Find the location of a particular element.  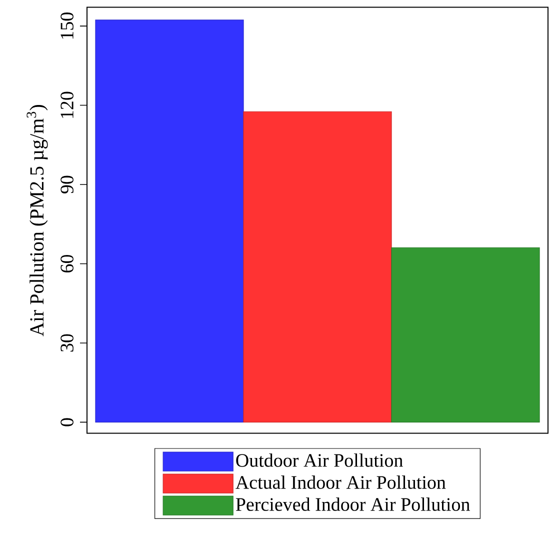

bar is located at coordinates (465, 335).